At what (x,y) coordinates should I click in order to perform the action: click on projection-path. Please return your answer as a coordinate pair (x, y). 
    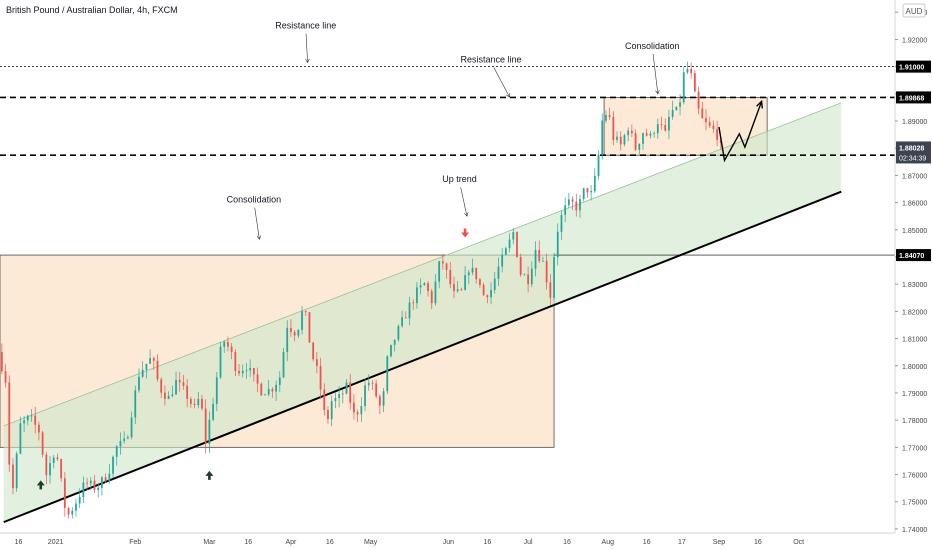
    Looking at the image, I should click on (740, 131).